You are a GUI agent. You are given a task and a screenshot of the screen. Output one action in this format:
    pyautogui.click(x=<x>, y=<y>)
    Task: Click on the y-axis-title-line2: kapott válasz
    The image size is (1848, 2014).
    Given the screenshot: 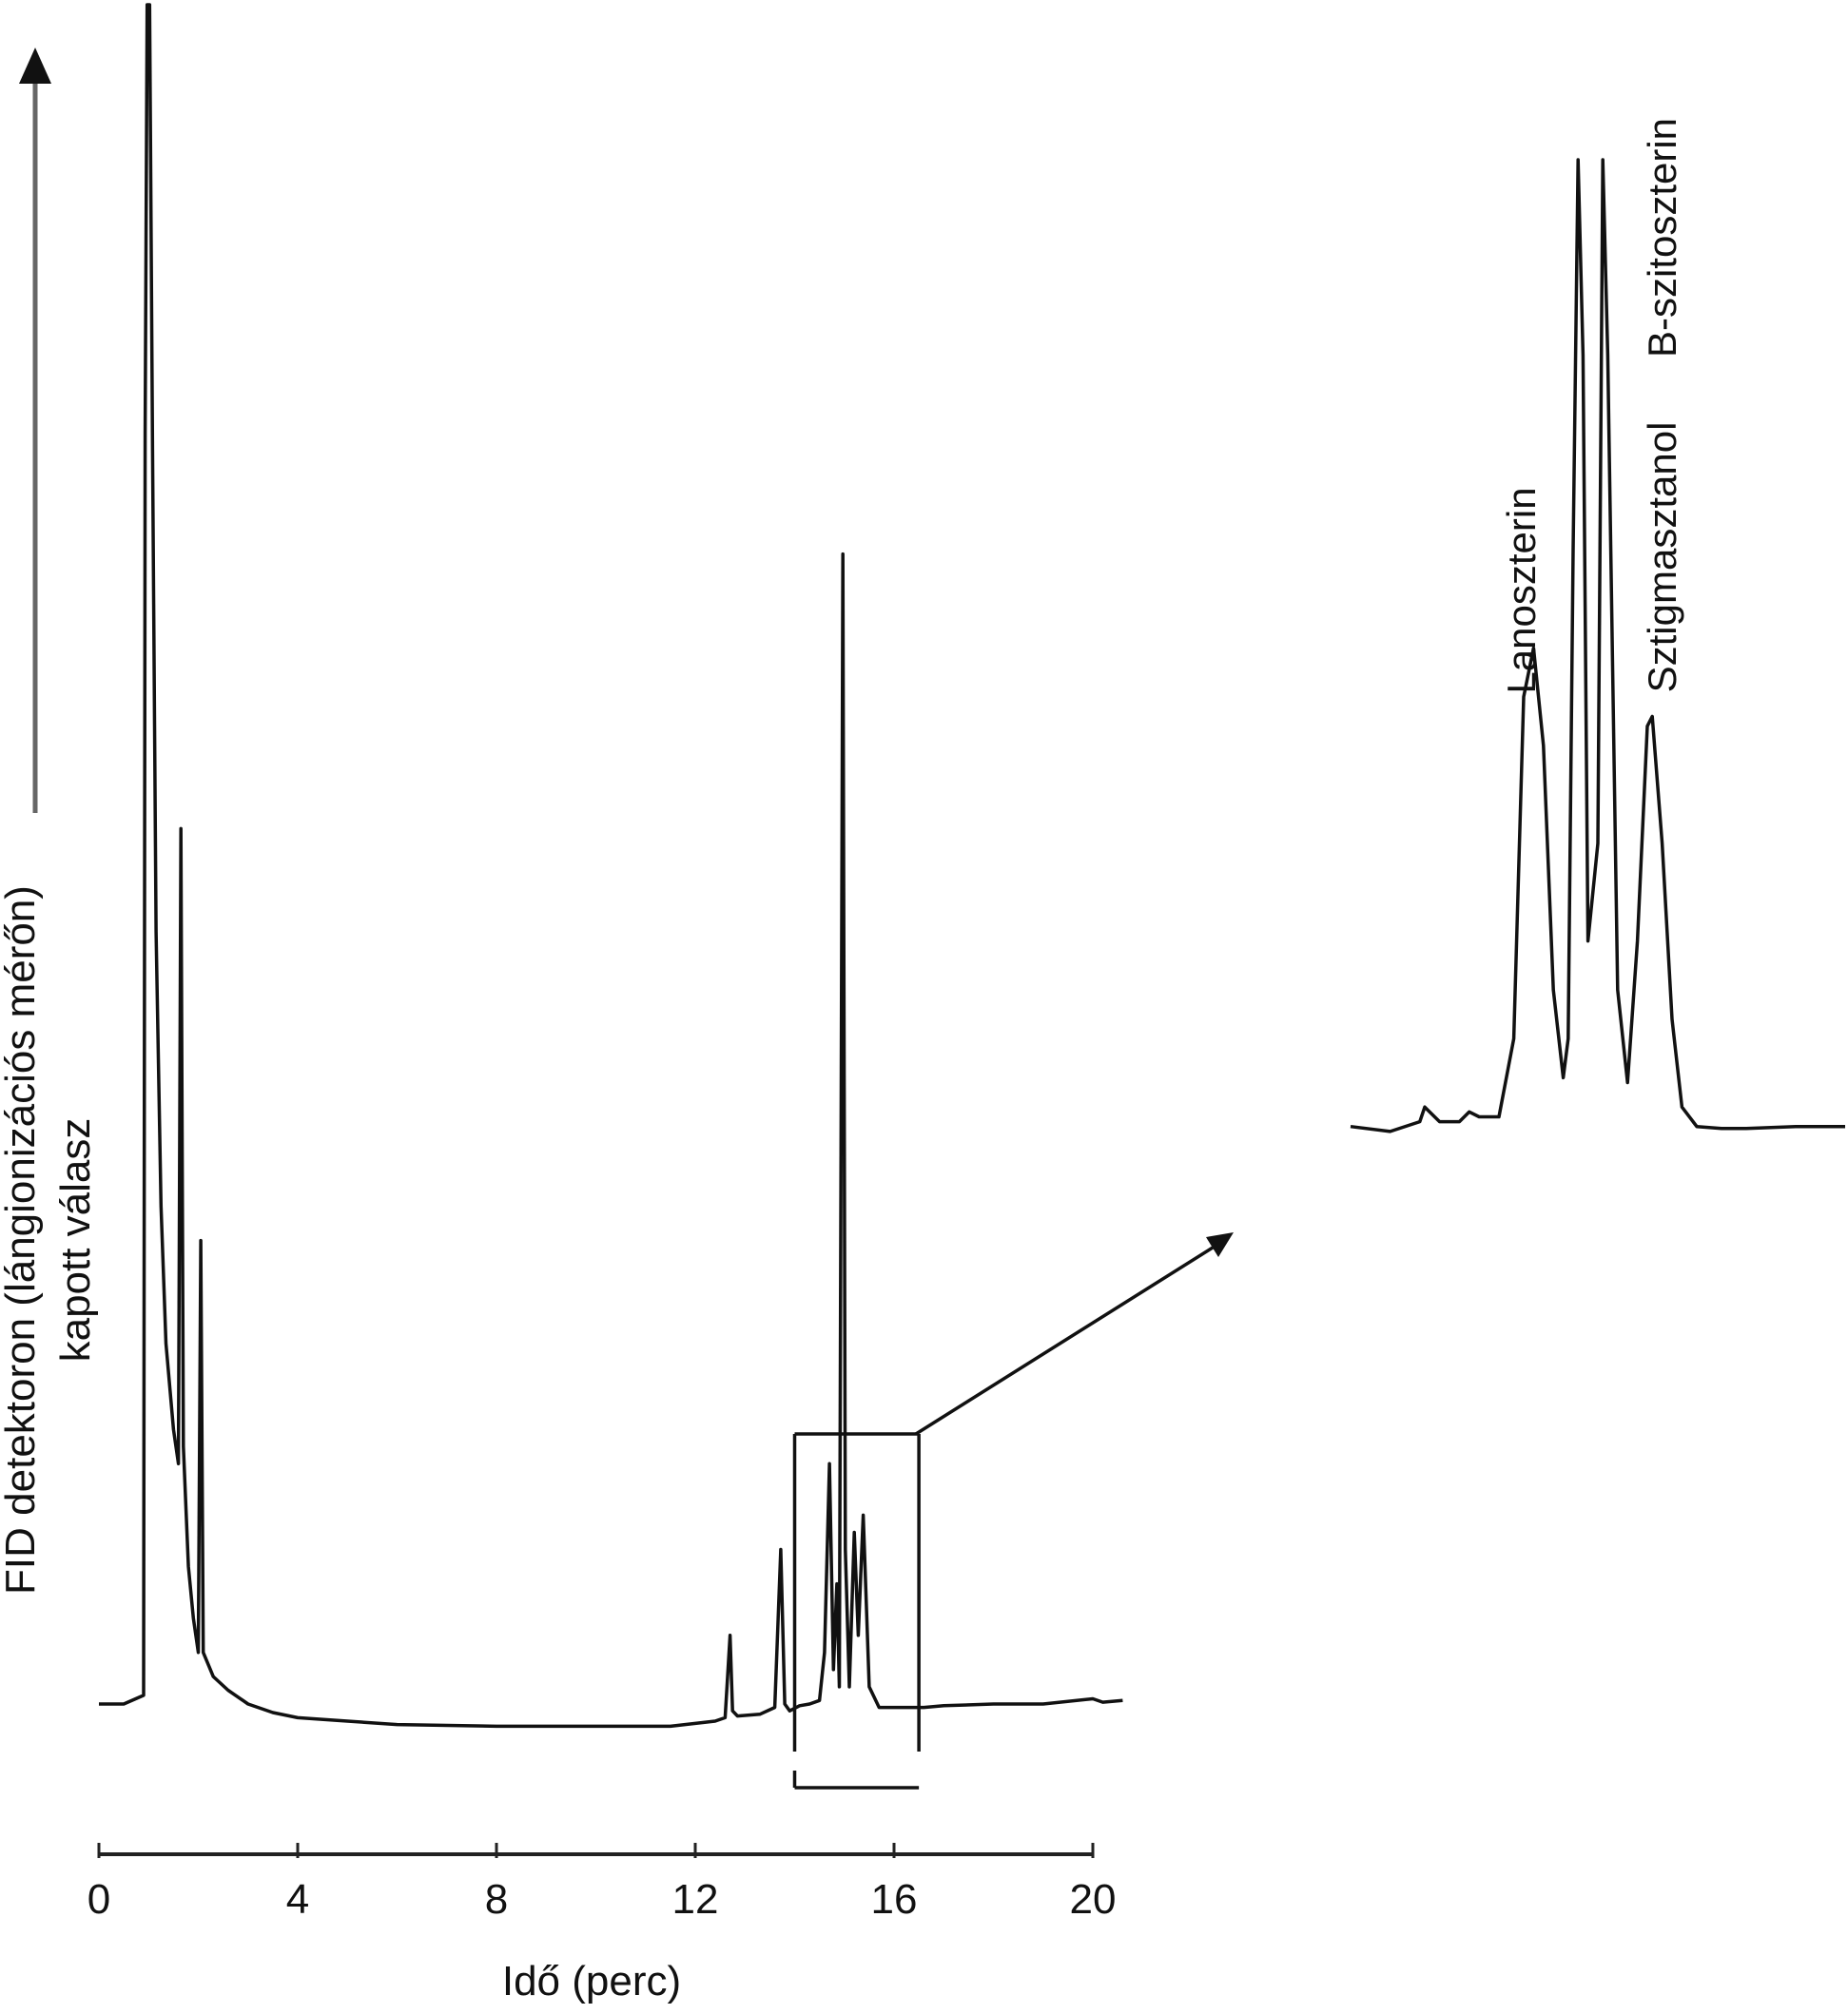 What is the action you would take?
    pyautogui.click(x=75, y=1240)
    